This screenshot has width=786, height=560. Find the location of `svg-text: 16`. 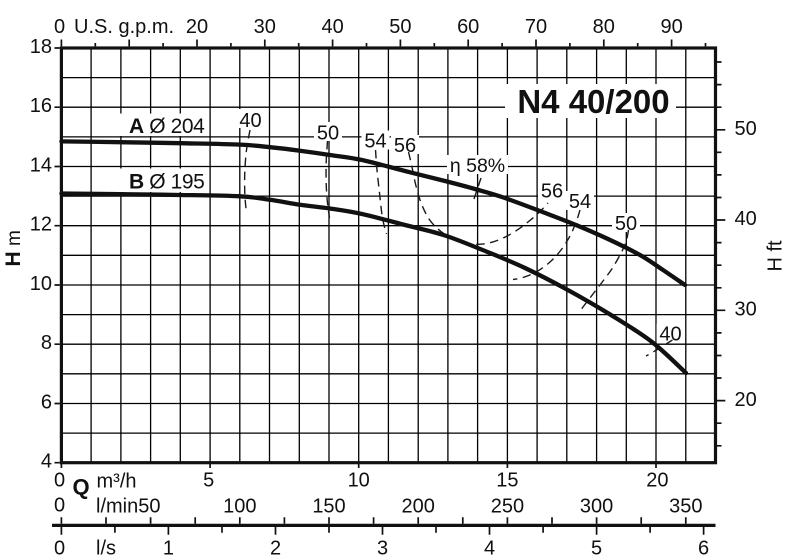

svg-text: 16 is located at coordinates (41, 106).